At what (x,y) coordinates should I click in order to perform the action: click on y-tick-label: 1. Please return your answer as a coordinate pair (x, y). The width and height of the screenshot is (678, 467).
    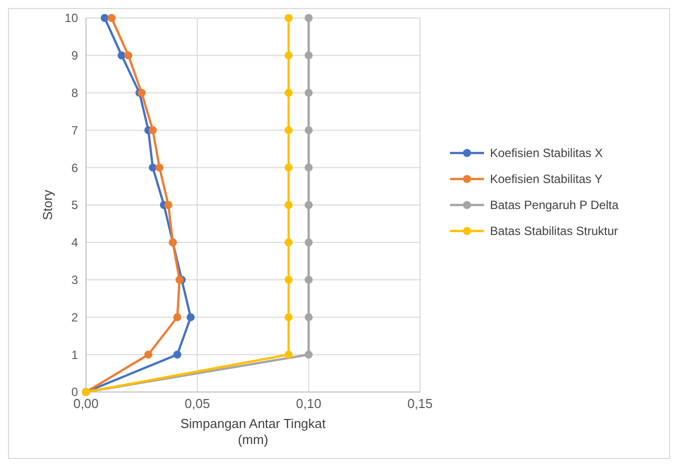
    Looking at the image, I should click on (74, 355).